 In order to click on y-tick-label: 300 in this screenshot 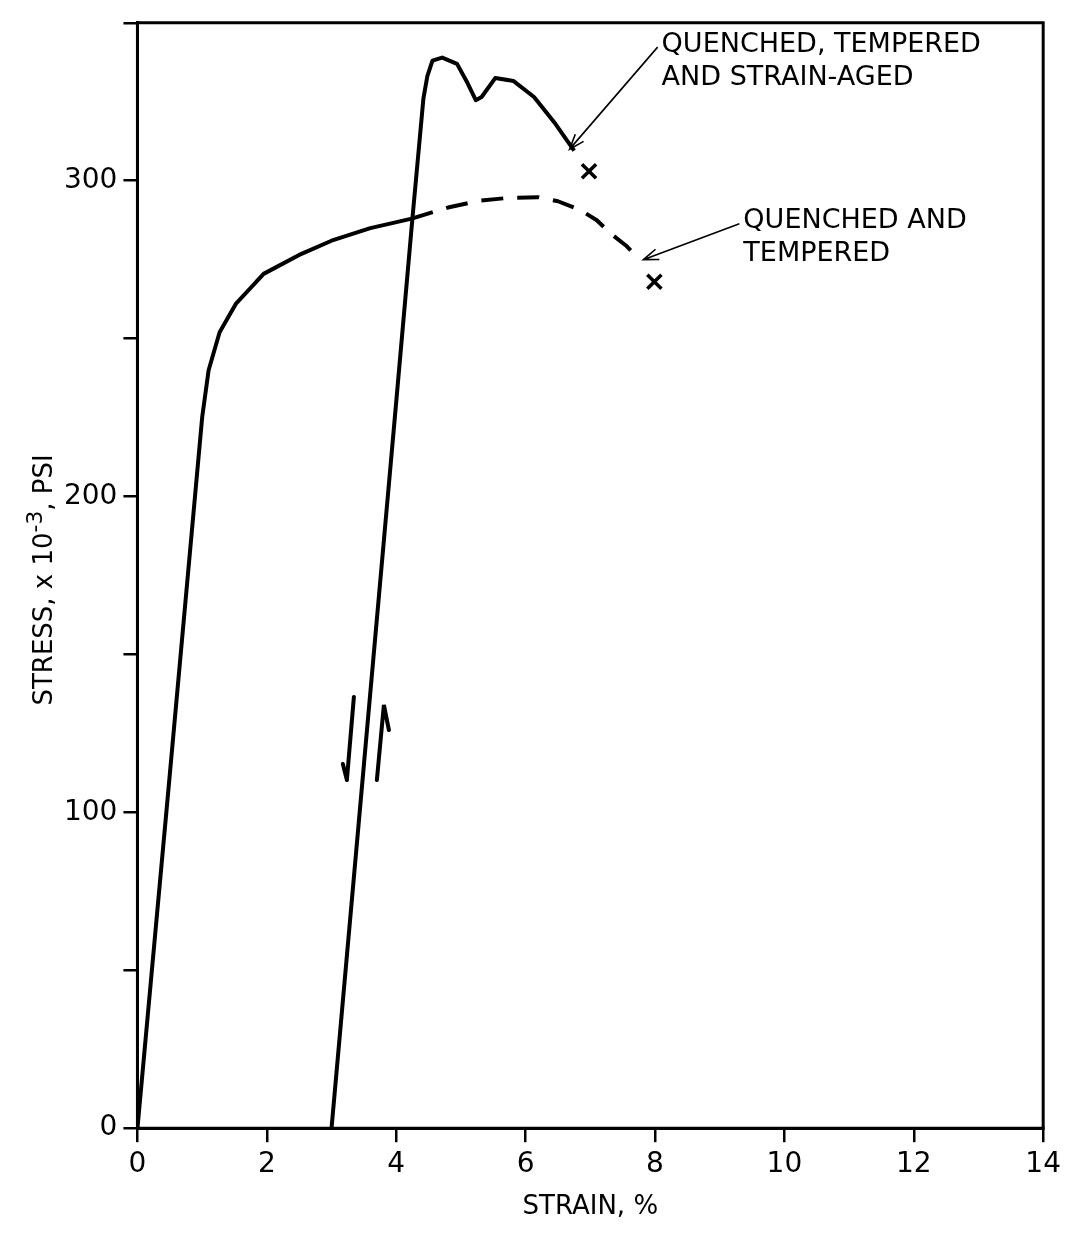, I will do `click(90, 178)`.